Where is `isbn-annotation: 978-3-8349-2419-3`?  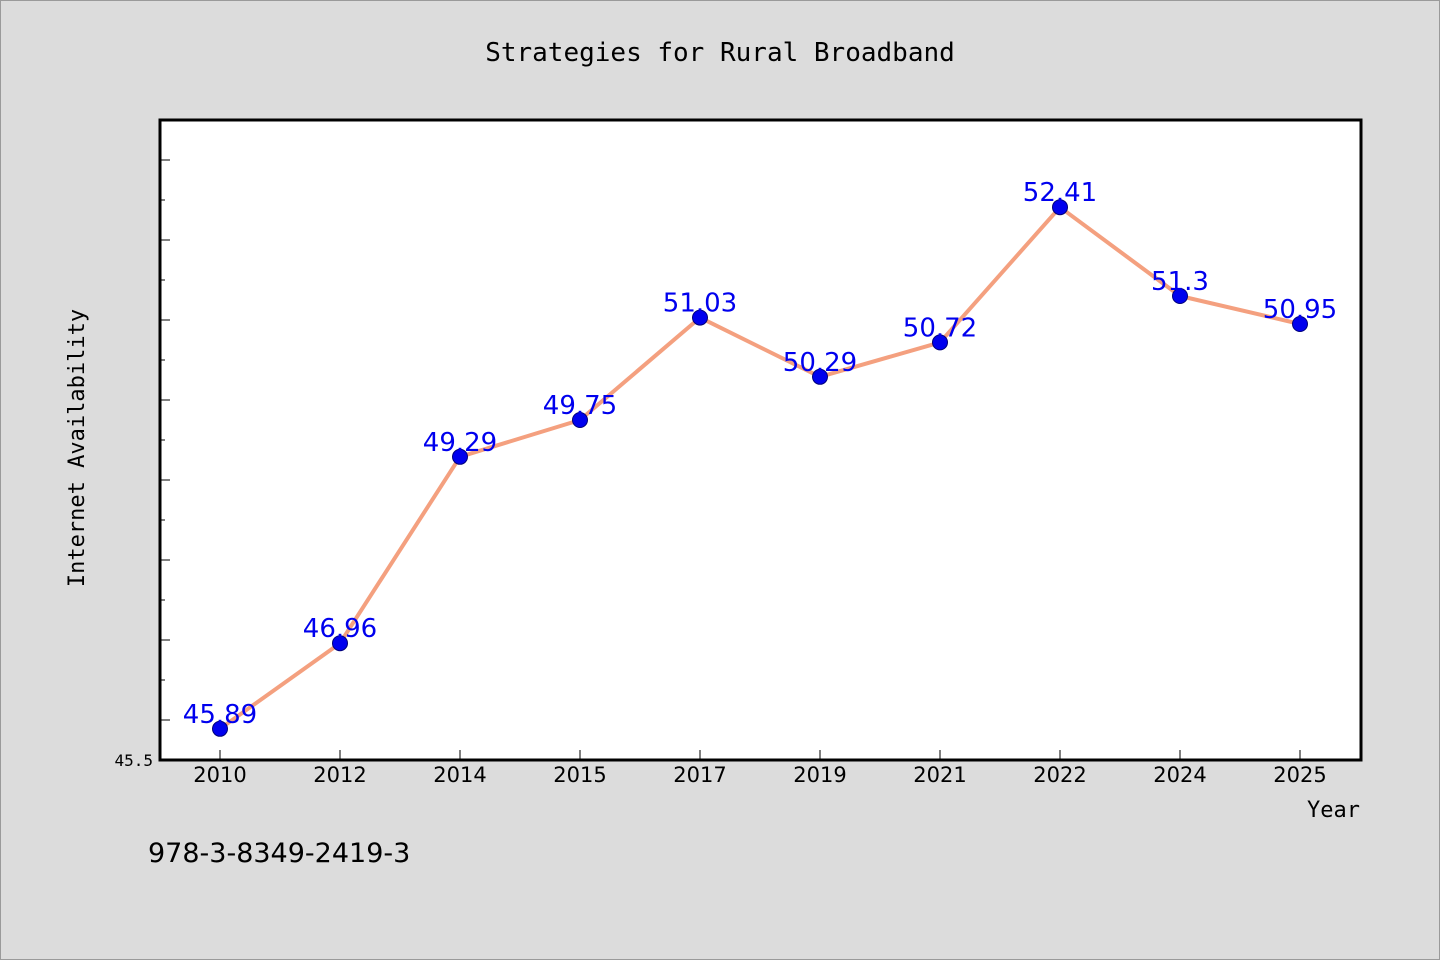
isbn-annotation: 978-3-8349-2419-3 is located at coordinates (279, 853).